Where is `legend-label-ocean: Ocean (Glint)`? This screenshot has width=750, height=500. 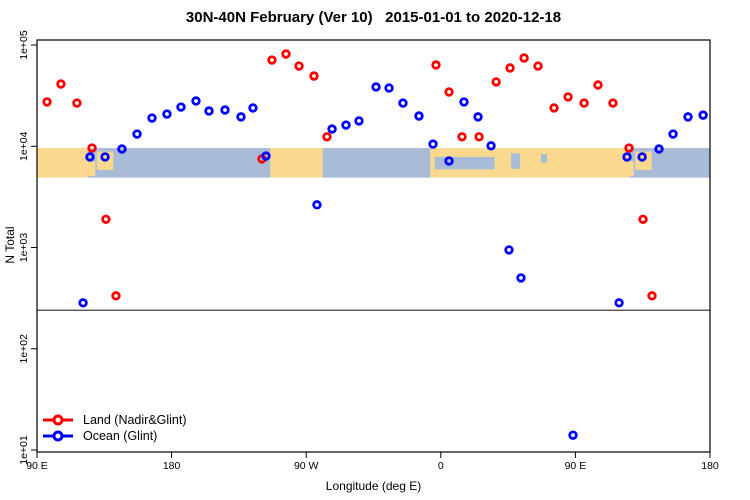 legend-label-ocean: Ocean (Glint) is located at coordinates (120, 436).